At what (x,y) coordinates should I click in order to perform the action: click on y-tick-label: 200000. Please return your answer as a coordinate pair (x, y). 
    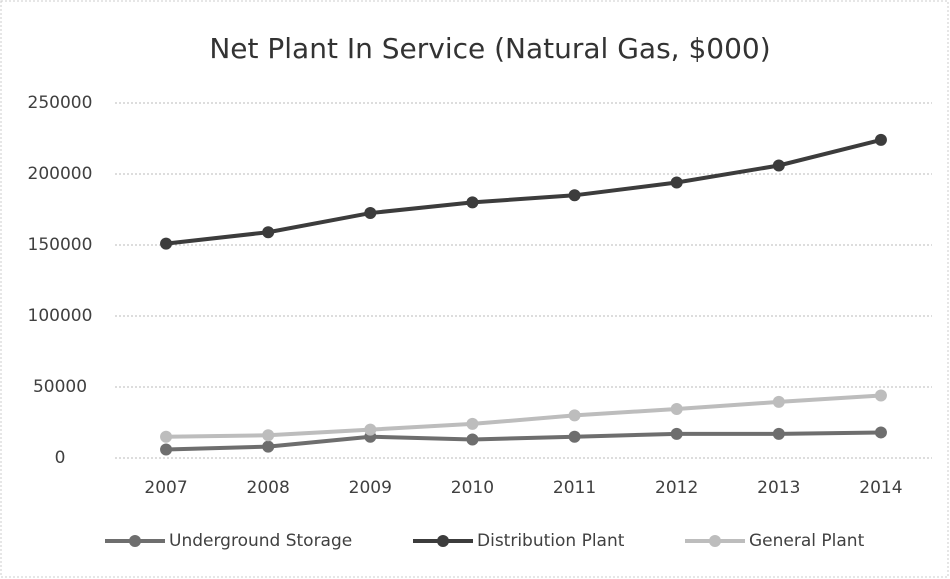
    Looking at the image, I should click on (60, 174).